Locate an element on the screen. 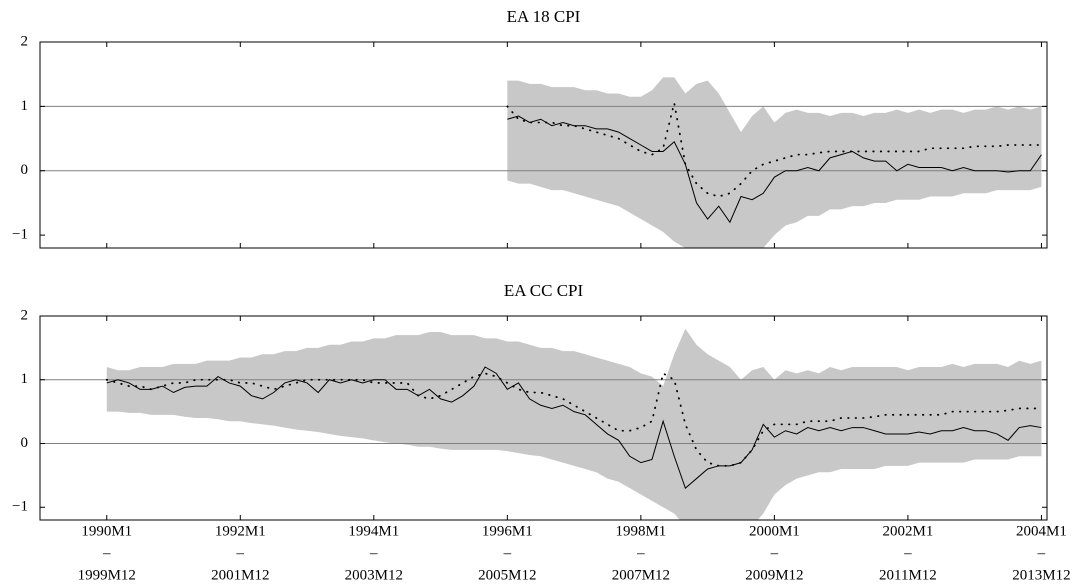 The height and width of the screenshot is (584, 1074). x-tick-label: 2013M12 is located at coordinates (1041, 575).